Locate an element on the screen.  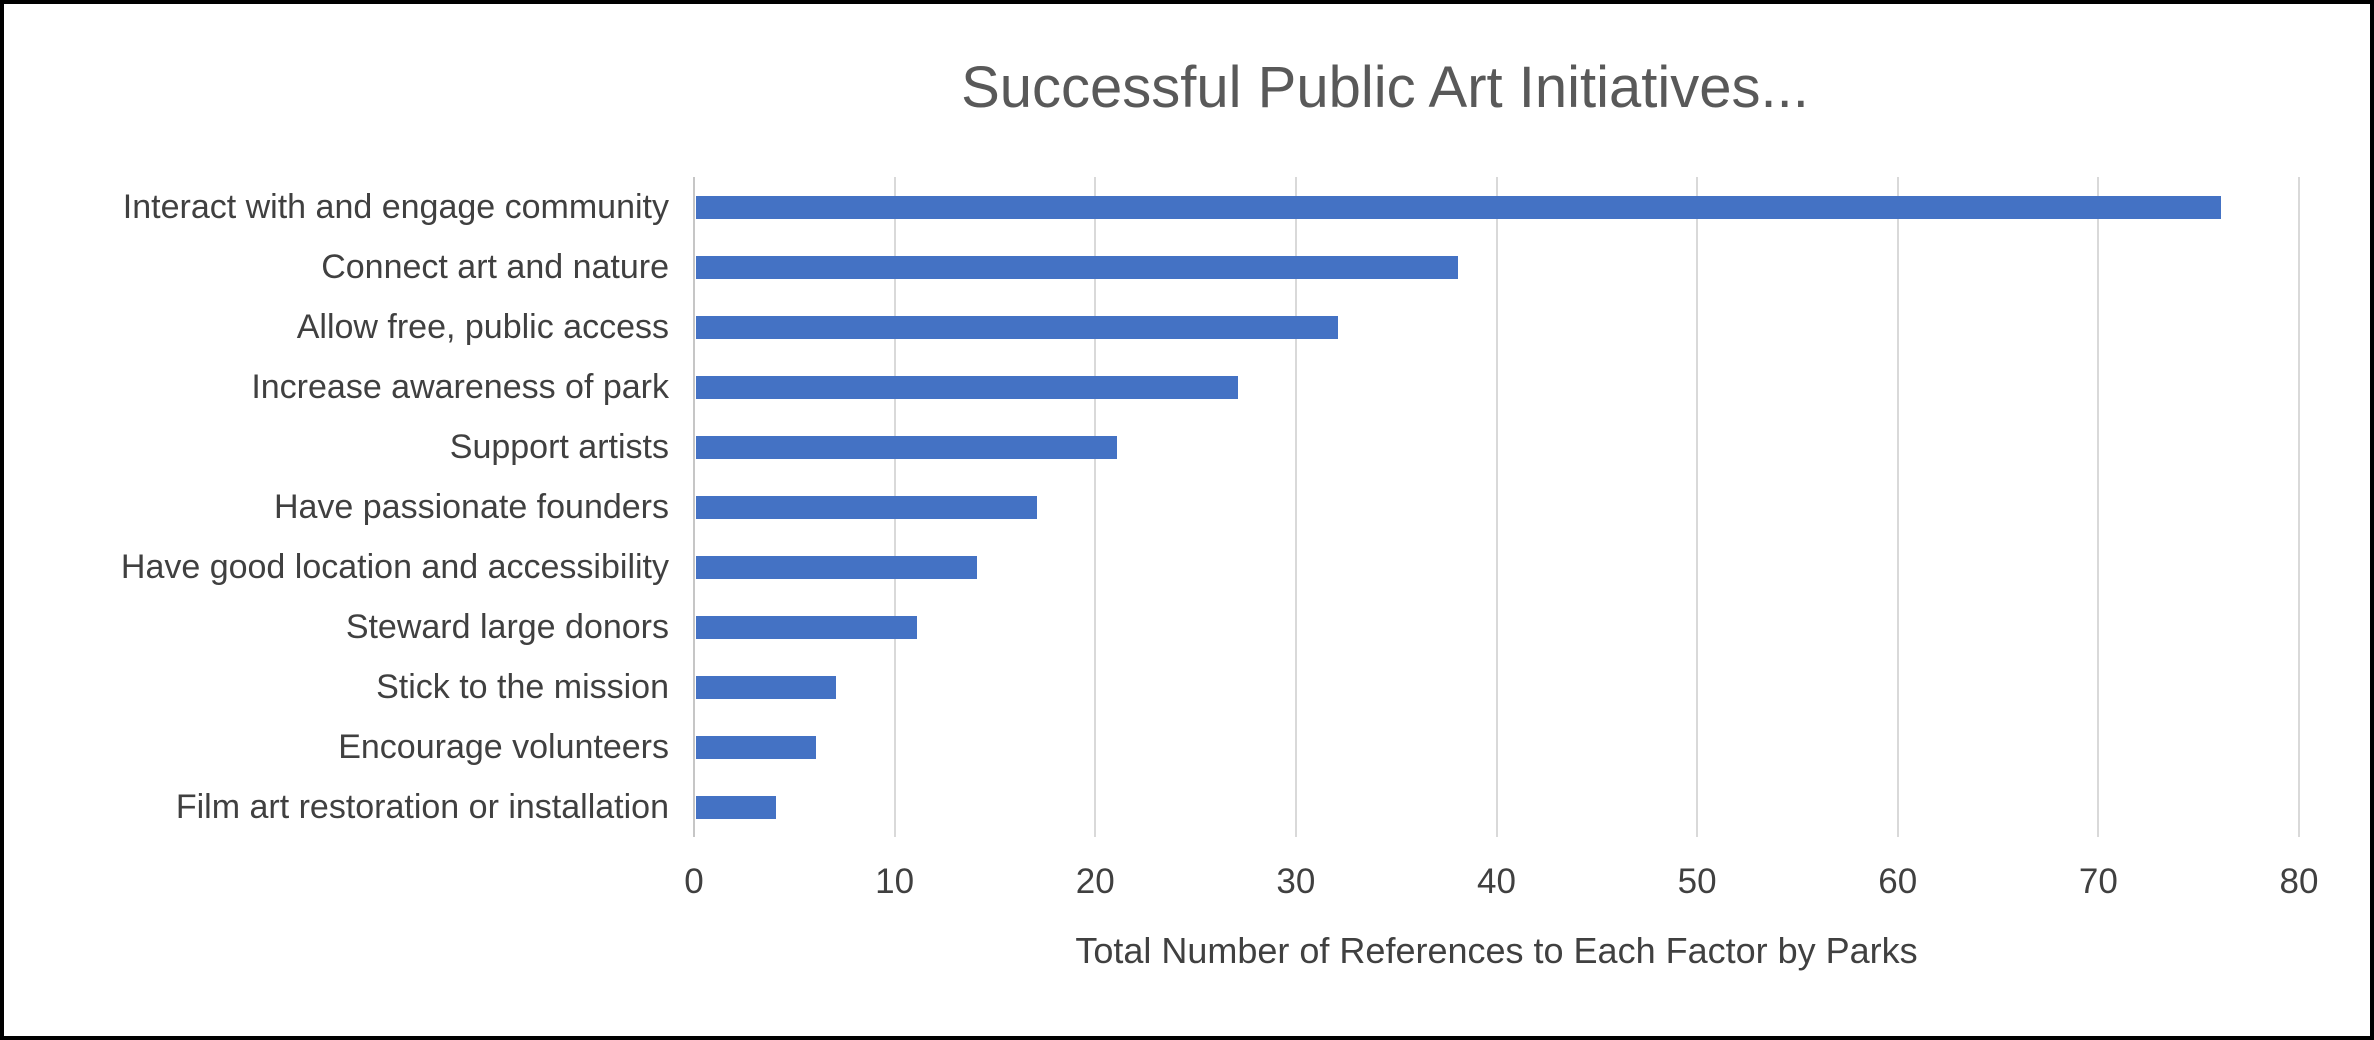
value-axis: 0 10 20 30 40 50 60 70 80 is located at coordinates (1501, 885).